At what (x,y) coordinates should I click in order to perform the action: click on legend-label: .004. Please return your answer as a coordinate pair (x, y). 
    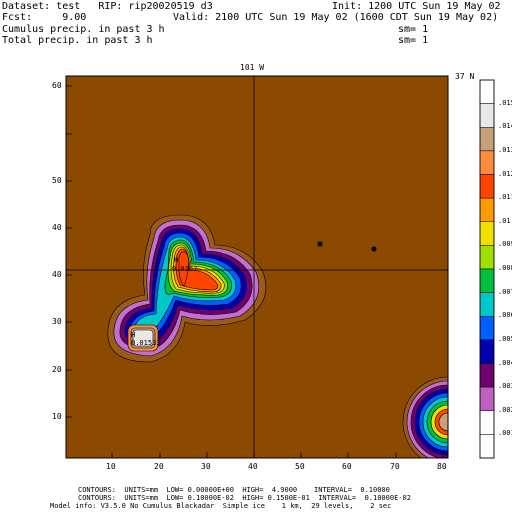
    Looking at the image, I should click on (505, 362).